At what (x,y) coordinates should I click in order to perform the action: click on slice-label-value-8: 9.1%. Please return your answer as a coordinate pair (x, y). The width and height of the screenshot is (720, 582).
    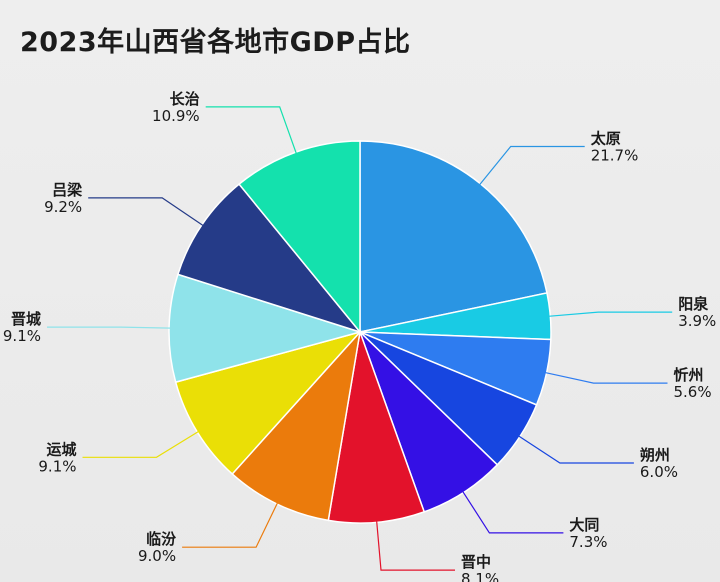
    Looking at the image, I should click on (57, 466).